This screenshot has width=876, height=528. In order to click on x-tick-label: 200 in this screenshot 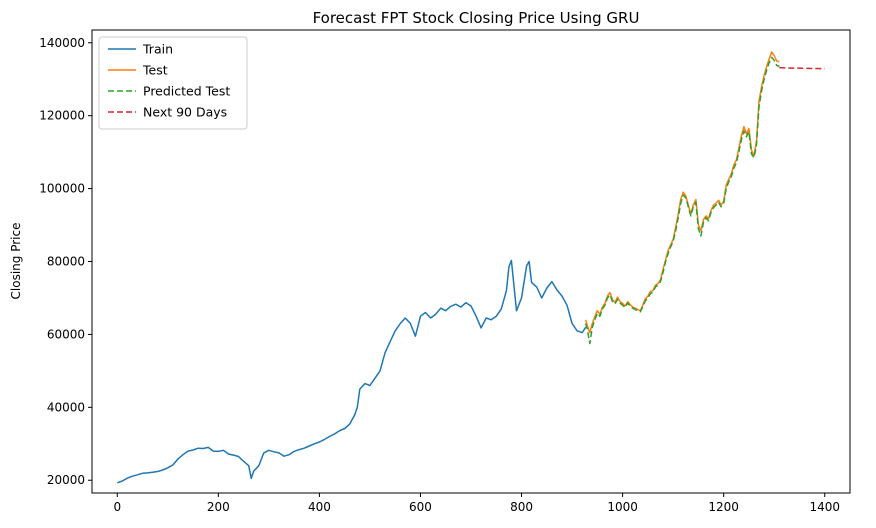, I will do `click(218, 507)`.